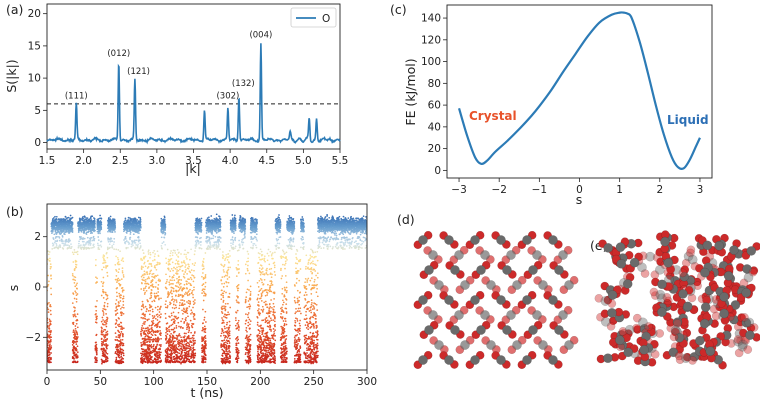 Image resolution: width=760 pixels, height=403 pixels. I want to click on chart-a-legend-label: O, so click(326, 19).